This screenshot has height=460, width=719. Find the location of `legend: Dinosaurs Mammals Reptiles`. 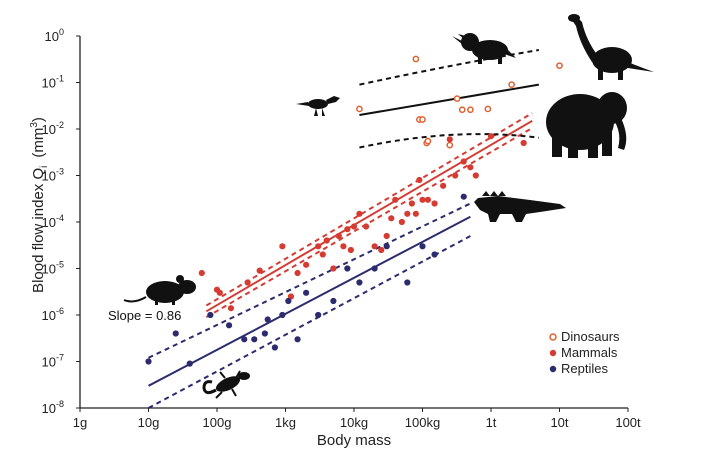

legend: Dinosaurs Mammals Reptiles is located at coordinates (584, 352).